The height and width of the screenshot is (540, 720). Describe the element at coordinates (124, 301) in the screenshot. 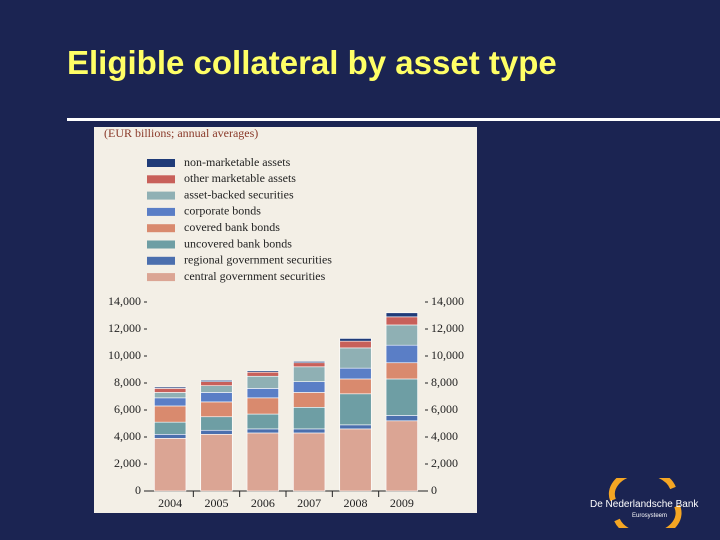

I see `y-tick-label: 14,000` at that location.